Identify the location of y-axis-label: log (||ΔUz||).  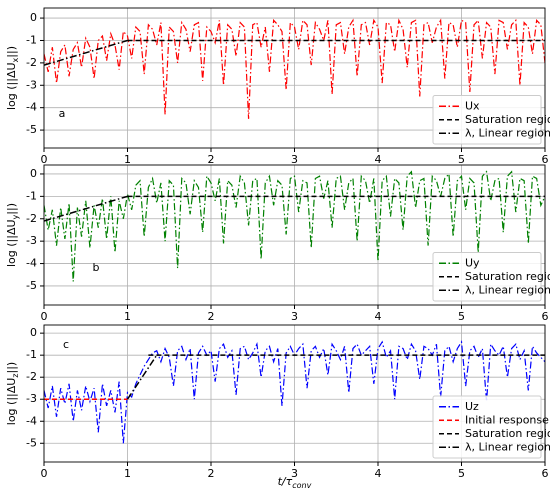
(12, 393).